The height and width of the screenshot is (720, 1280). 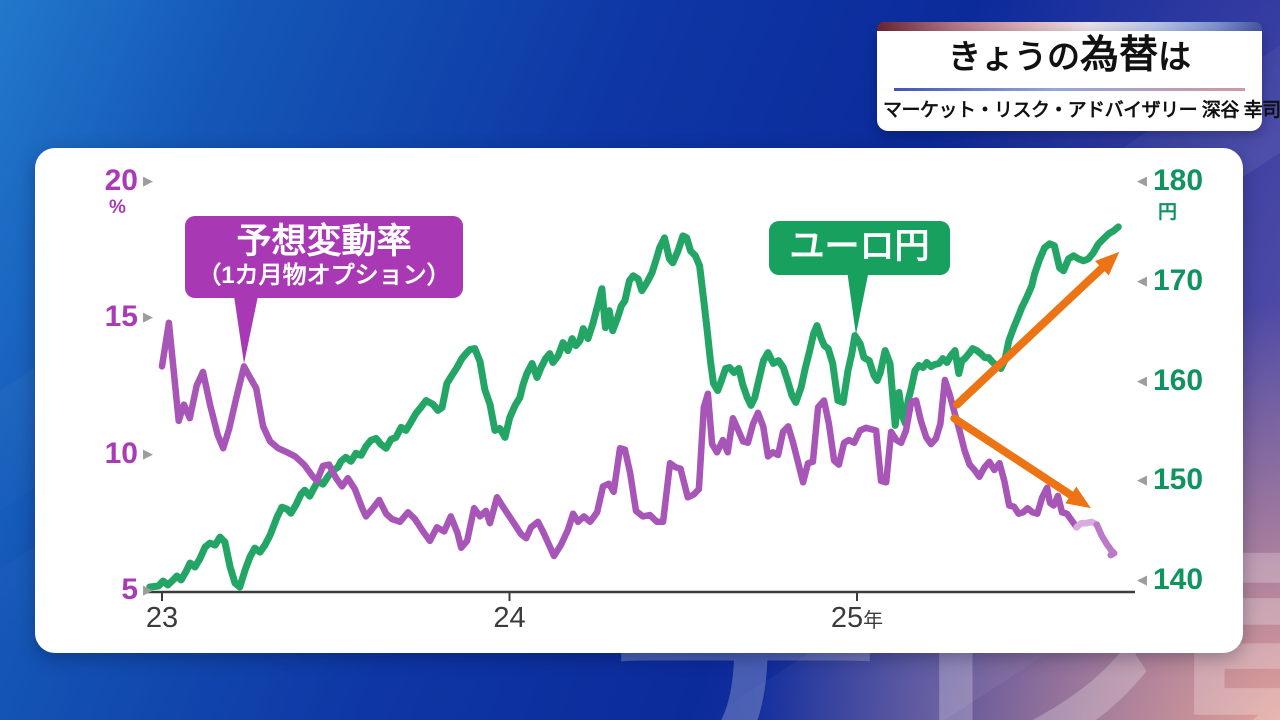 I want to click on commentator-name: マーケット・リスク・アドバイザリー 深谷 幸司, so click(x=1081, y=110).